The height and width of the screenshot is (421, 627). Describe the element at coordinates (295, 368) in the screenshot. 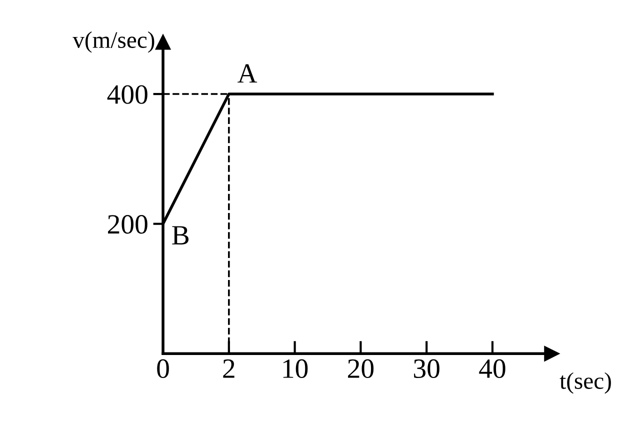

I see `x-tick-label: 10` at that location.